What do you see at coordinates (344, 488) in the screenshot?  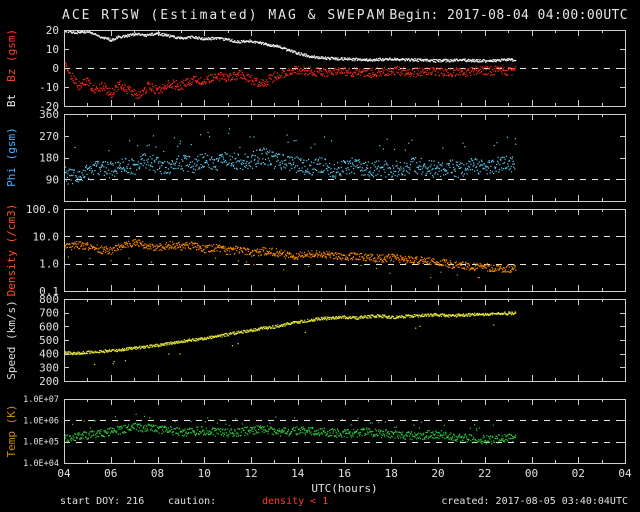 I see `x-axis-title: UTC(hours)` at bounding box center [344, 488].